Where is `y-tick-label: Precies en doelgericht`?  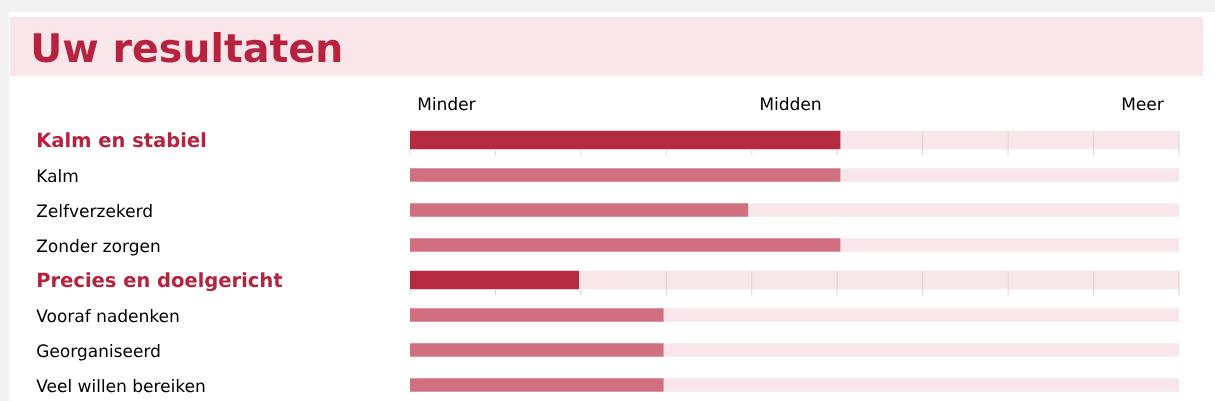
y-tick-label: Precies en doelgericht is located at coordinates (160, 282).